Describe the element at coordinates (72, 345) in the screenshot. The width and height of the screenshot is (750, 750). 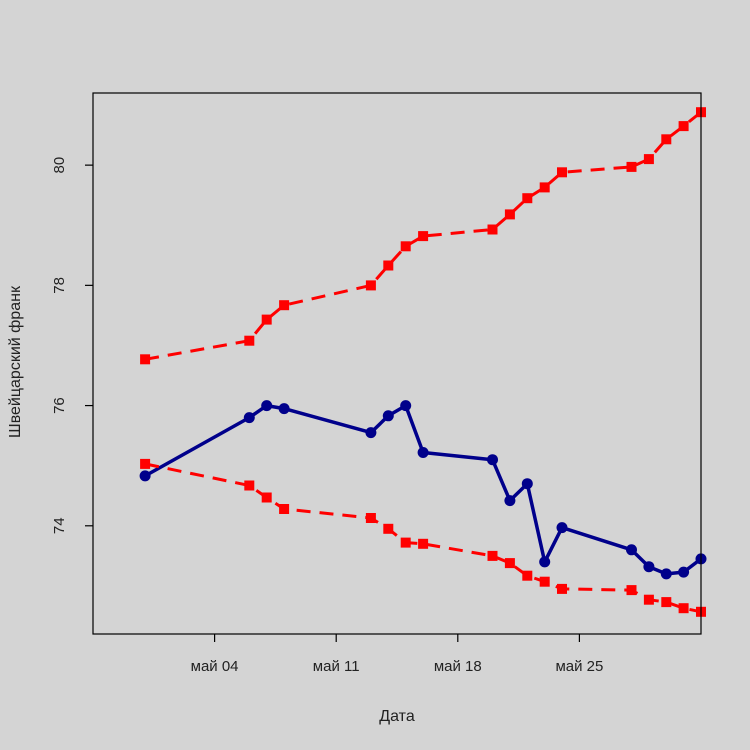
I see `y-axis: 74 76 78 80` at that location.